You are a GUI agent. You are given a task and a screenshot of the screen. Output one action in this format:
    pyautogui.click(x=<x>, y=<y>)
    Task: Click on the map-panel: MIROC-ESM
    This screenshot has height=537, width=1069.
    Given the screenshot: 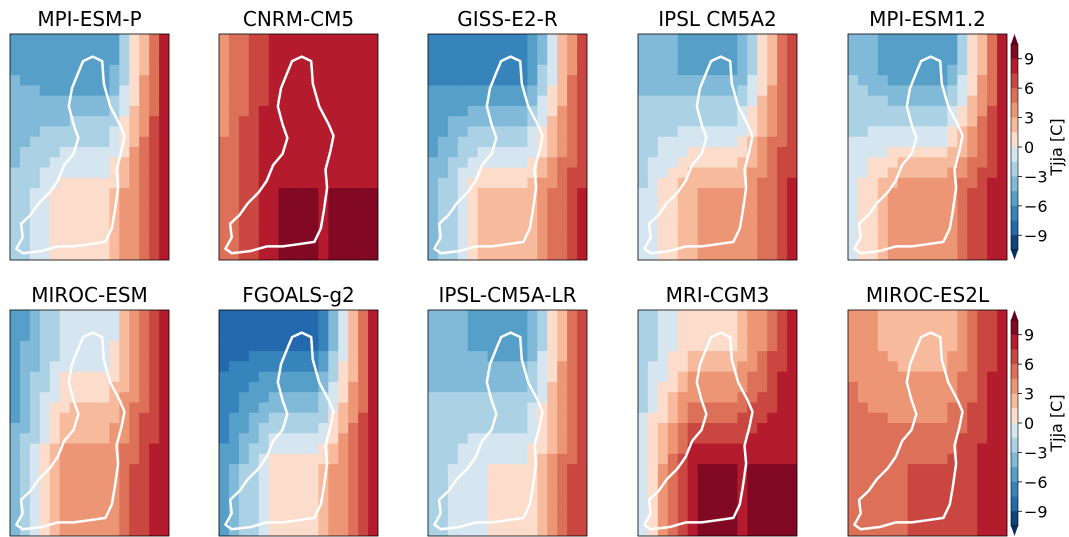 What is the action you would take?
    pyautogui.click(x=89, y=410)
    